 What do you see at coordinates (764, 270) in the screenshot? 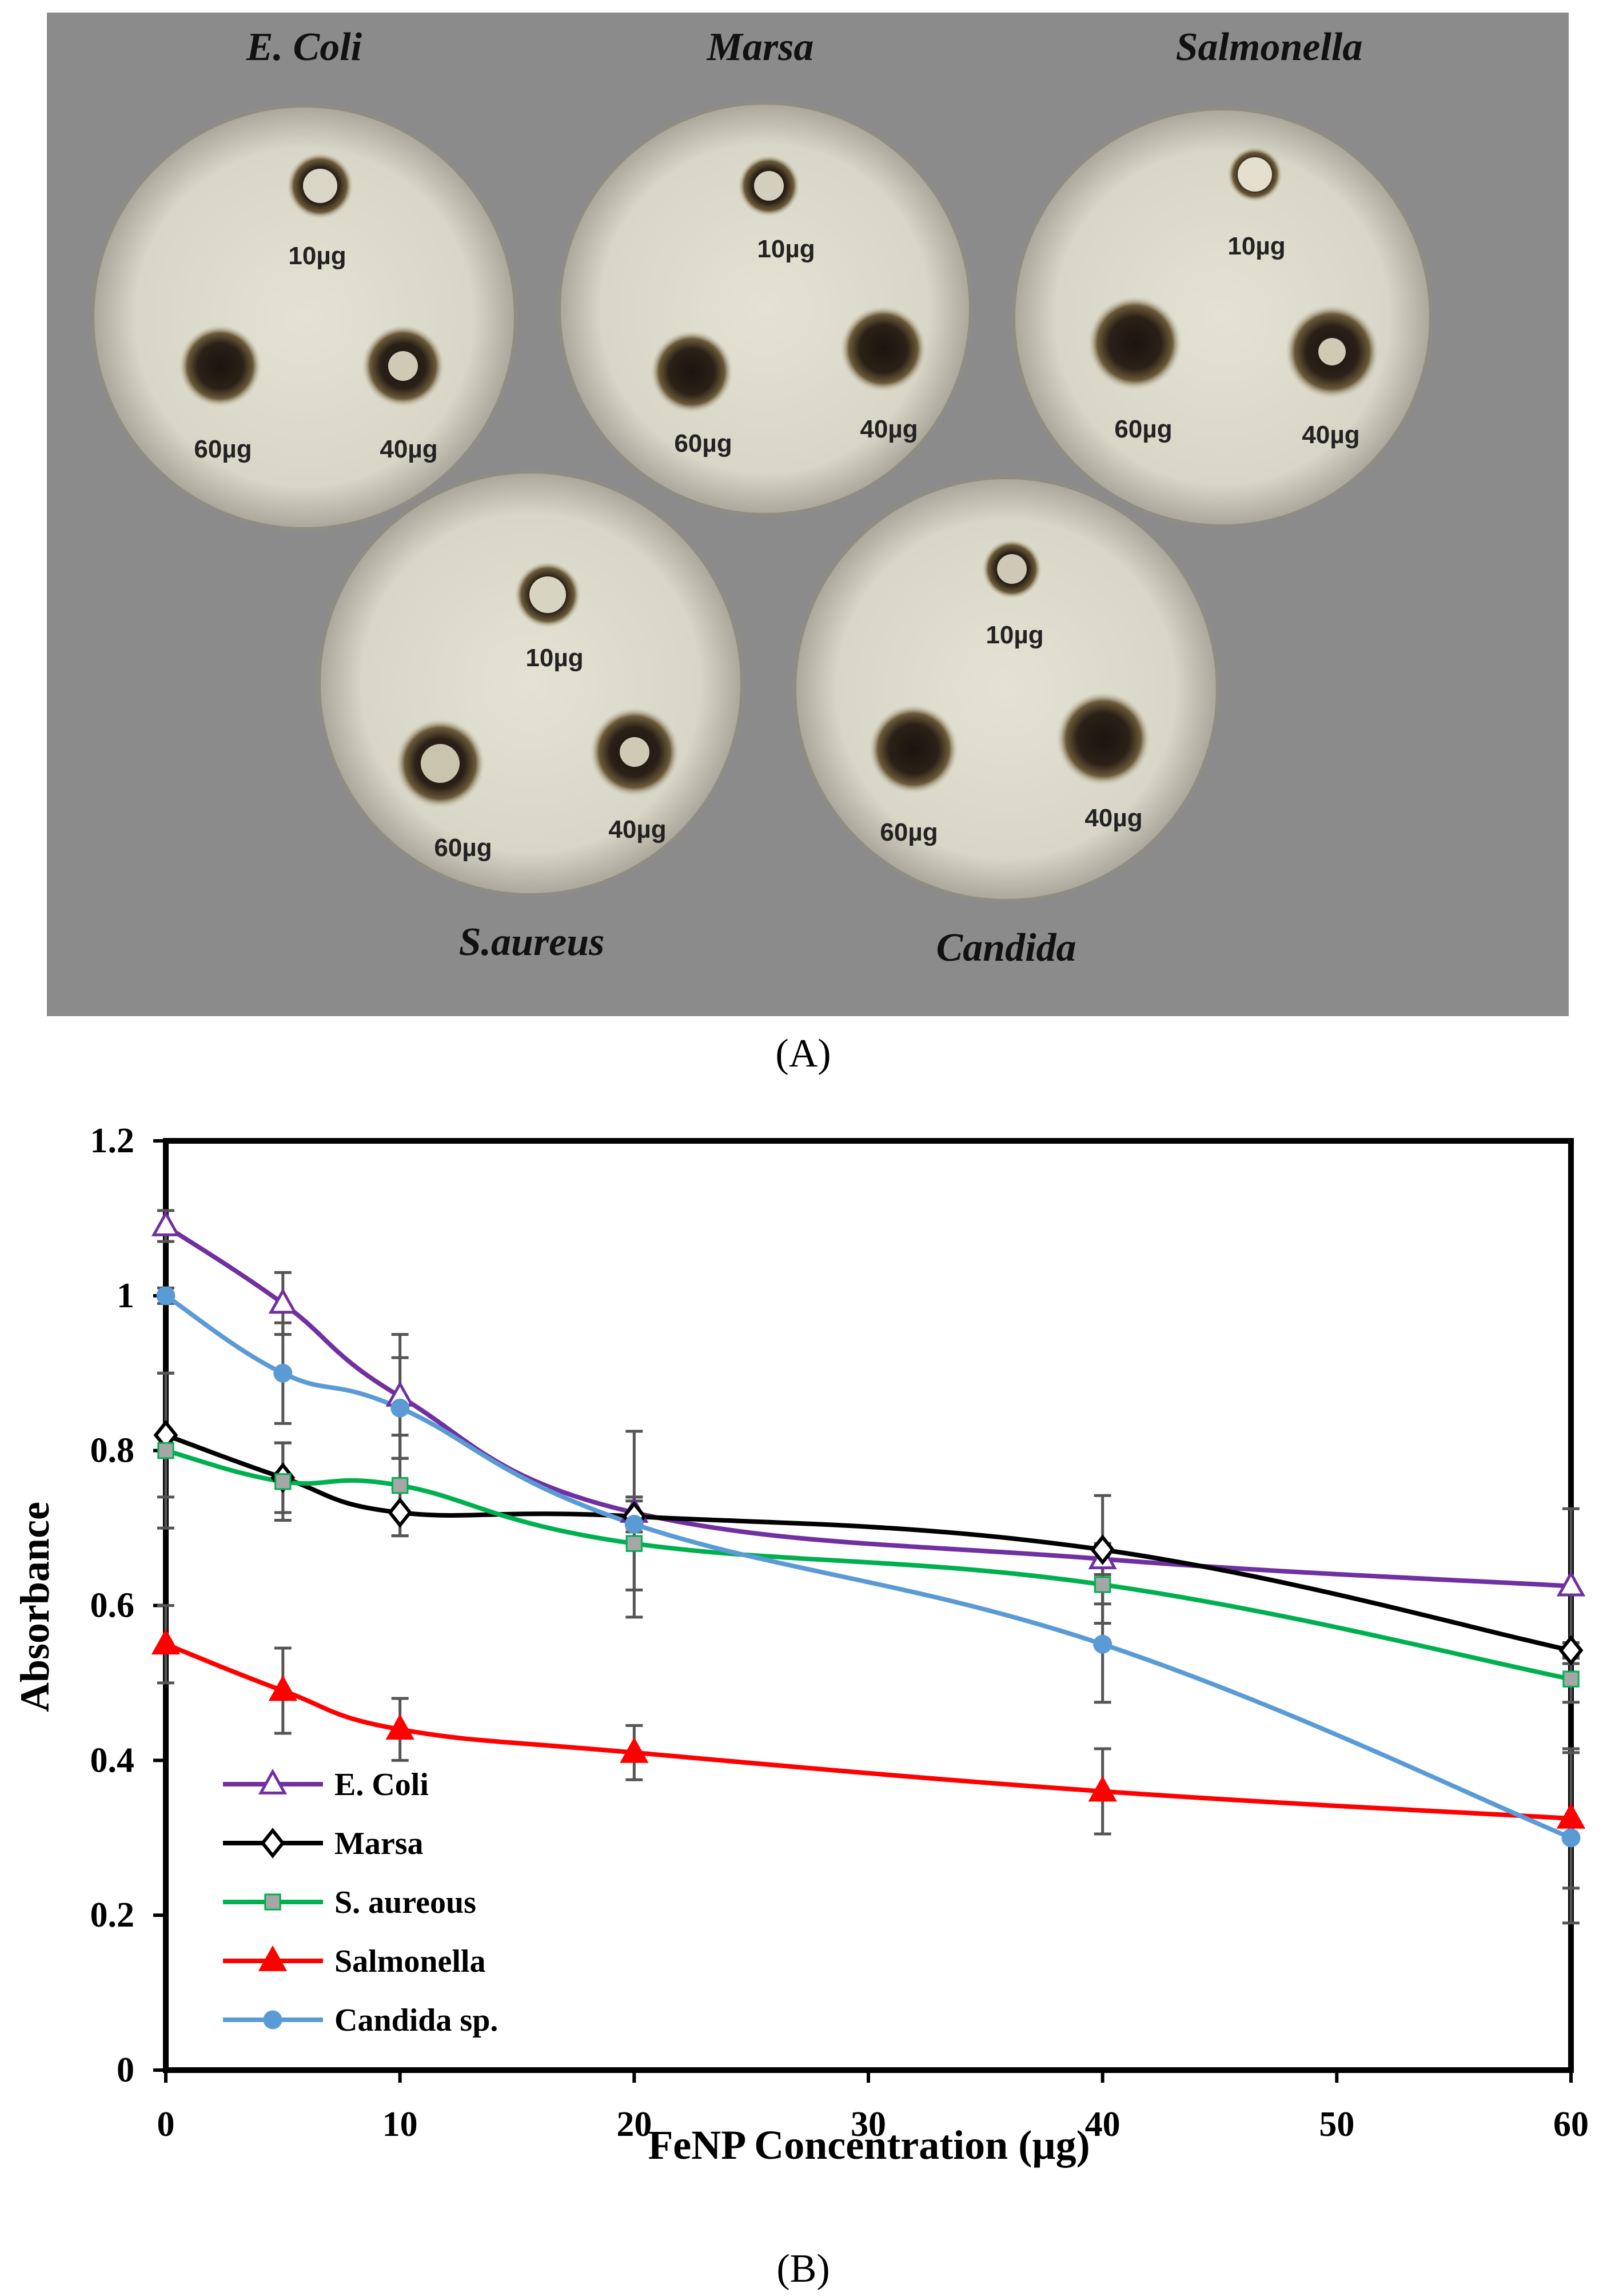
I see `plate-marsa: Marsa 10µg 60µg 40µg` at bounding box center [764, 270].